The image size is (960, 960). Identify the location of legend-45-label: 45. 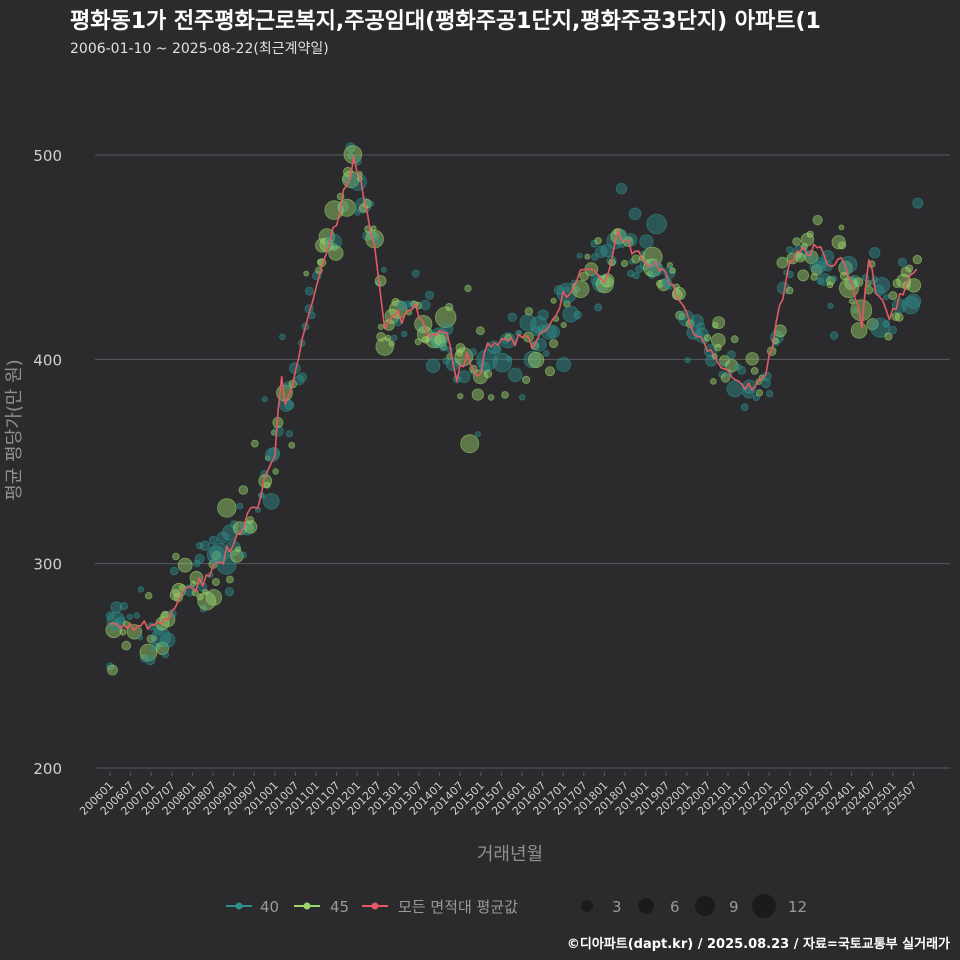
(339, 907).